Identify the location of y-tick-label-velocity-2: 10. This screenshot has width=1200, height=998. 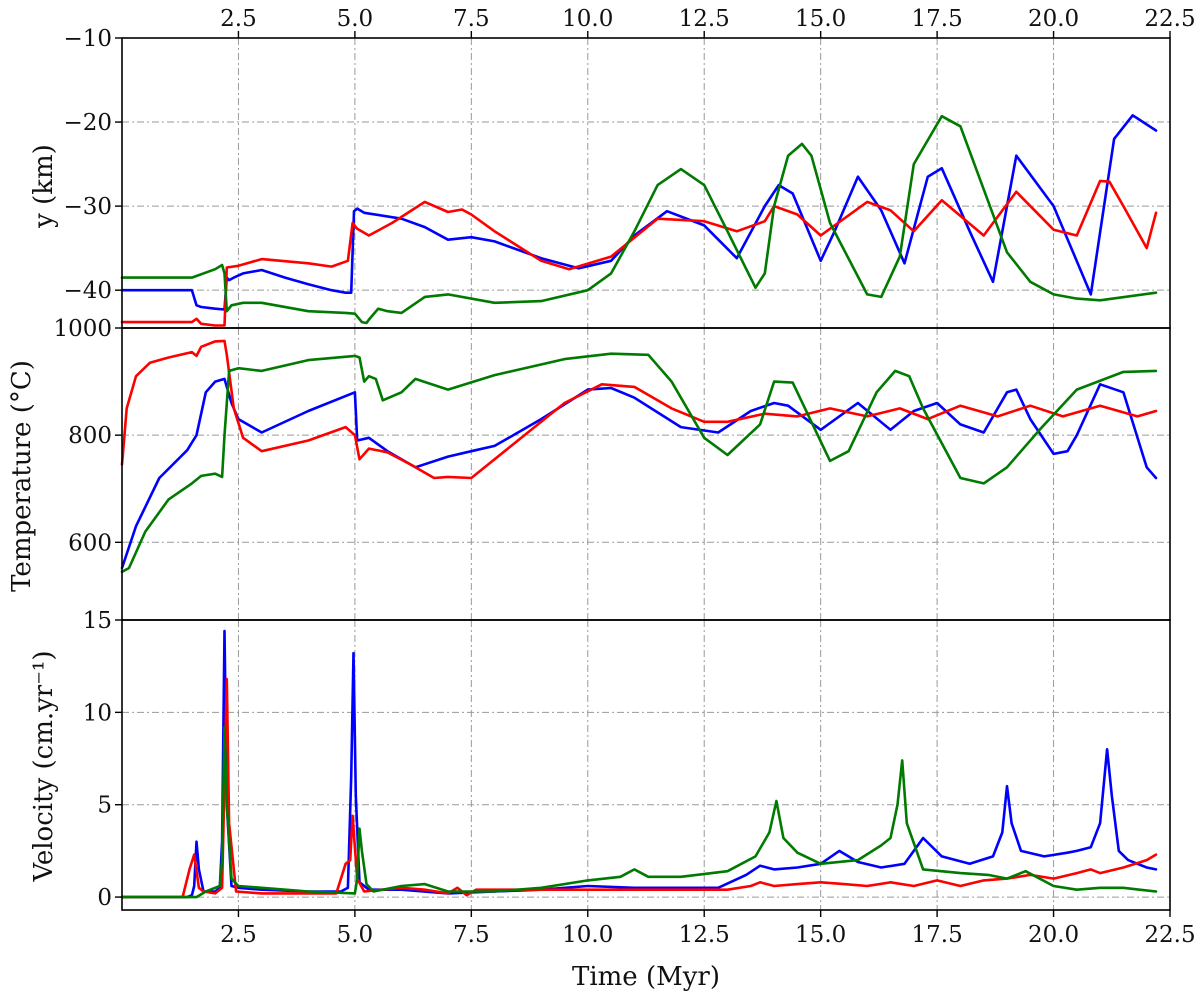
(97, 713).